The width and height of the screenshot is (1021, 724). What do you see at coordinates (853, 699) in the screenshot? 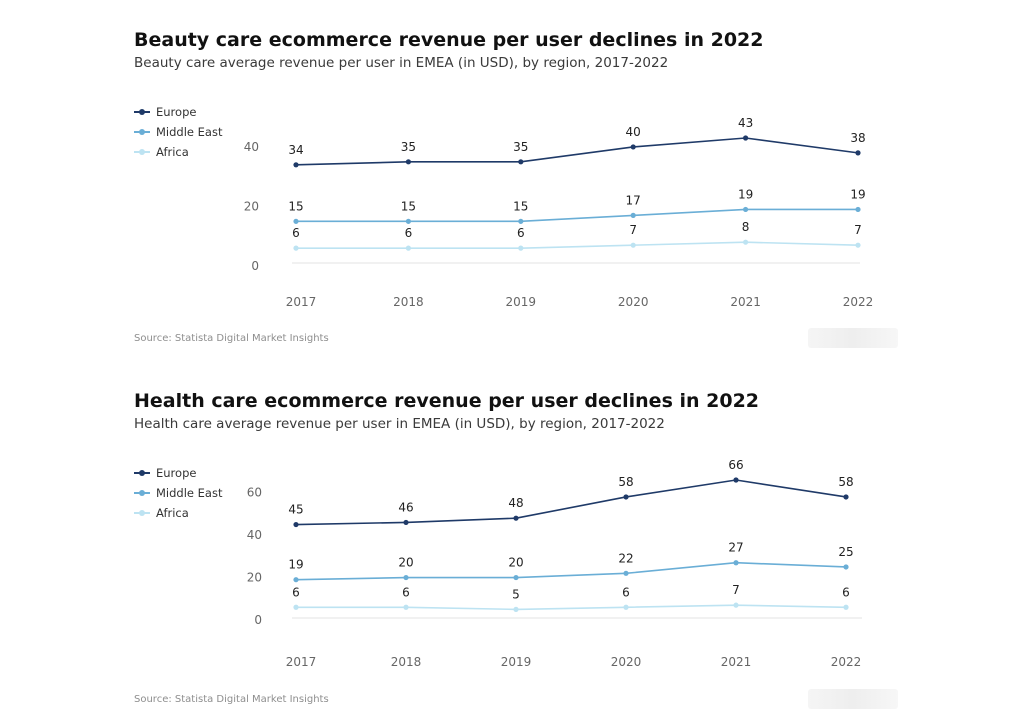
I see `statista-logo` at bounding box center [853, 699].